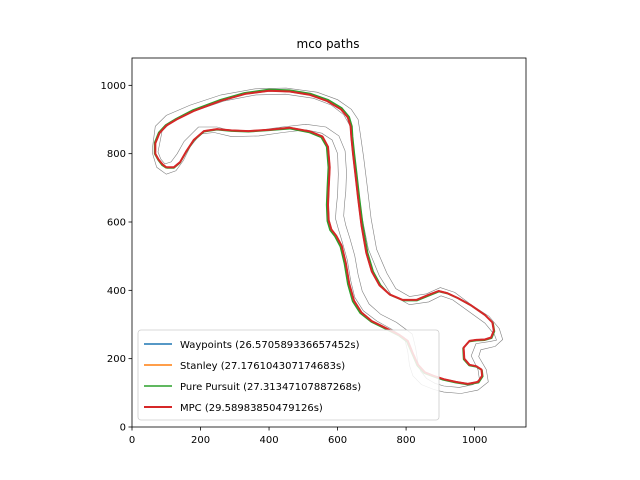  What do you see at coordinates (474, 440) in the screenshot?
I see `x-tick-label: 1000` at bounding box center [474, 440].